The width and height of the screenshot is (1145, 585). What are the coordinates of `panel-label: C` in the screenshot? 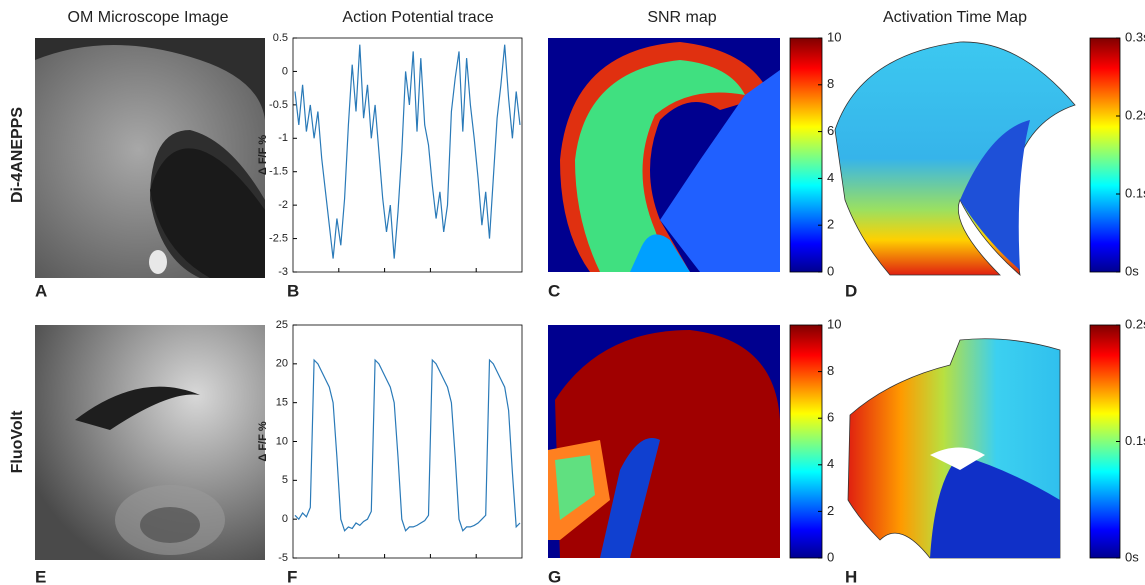 It's located at (554, 290).